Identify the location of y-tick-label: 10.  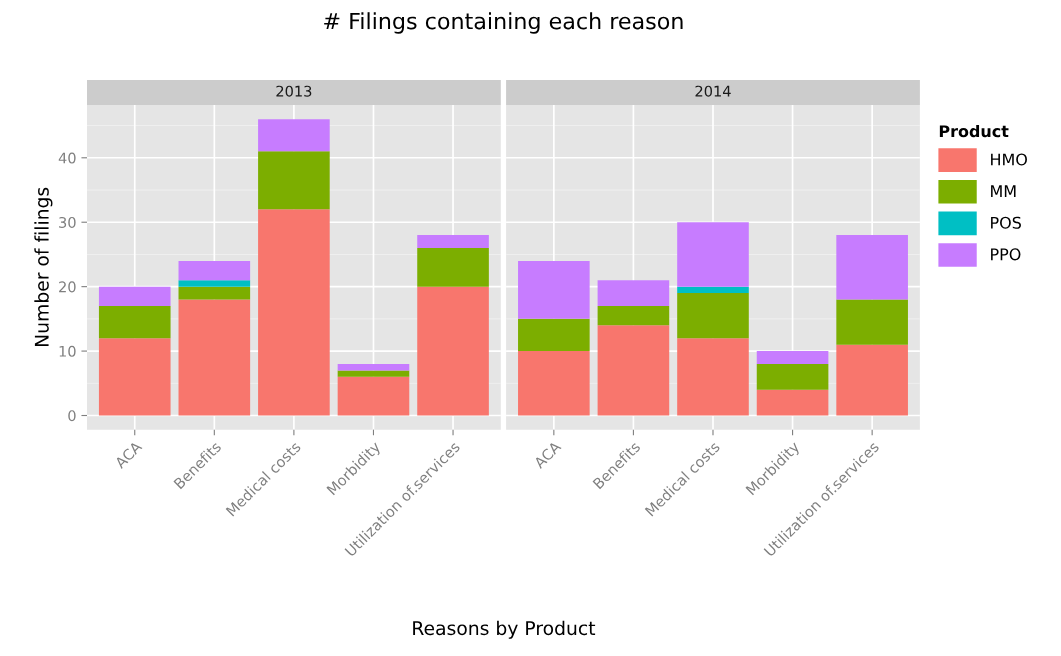
(67, 351).